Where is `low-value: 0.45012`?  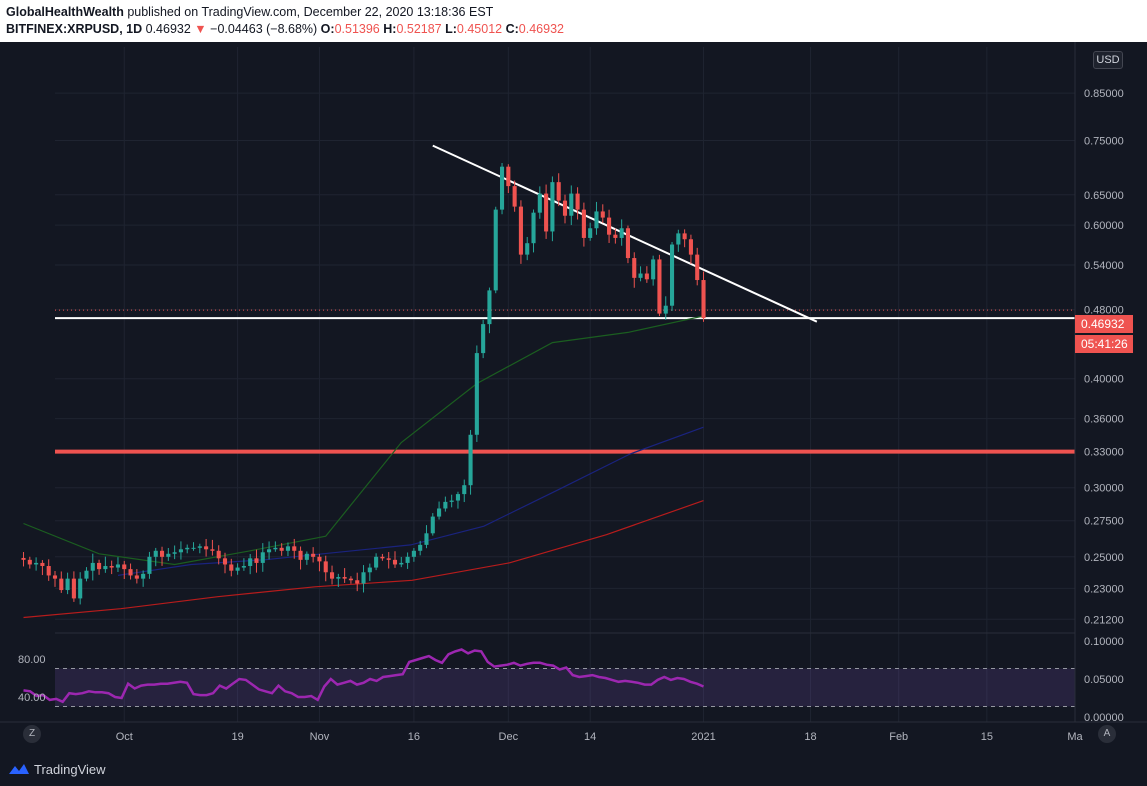 low-value: 0.45012 is located at coordinates (479, 29).